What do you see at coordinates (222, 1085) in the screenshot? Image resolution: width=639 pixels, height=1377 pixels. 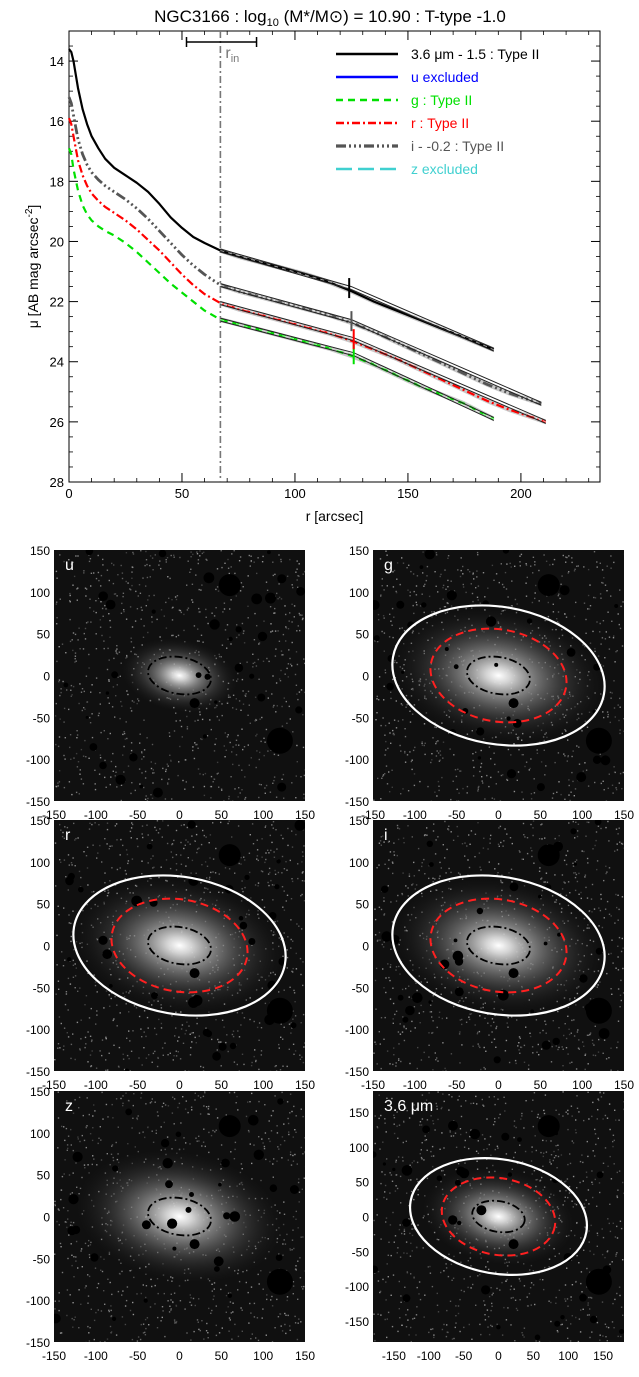 I see `panel-x-tick-label: 50` at bounding box center [222, 1085].